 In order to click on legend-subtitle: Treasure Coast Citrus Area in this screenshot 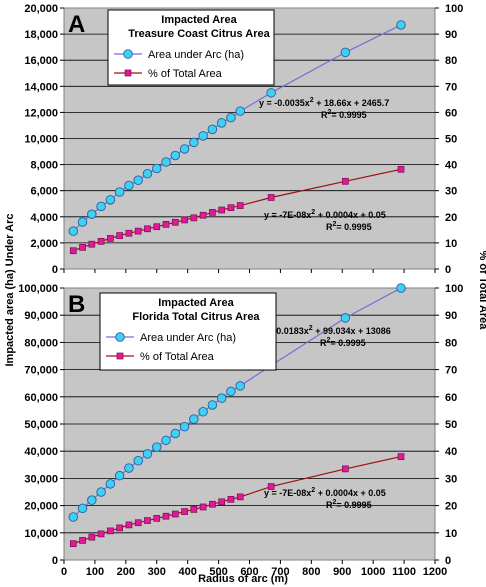, I will do `click(199, 34)`.